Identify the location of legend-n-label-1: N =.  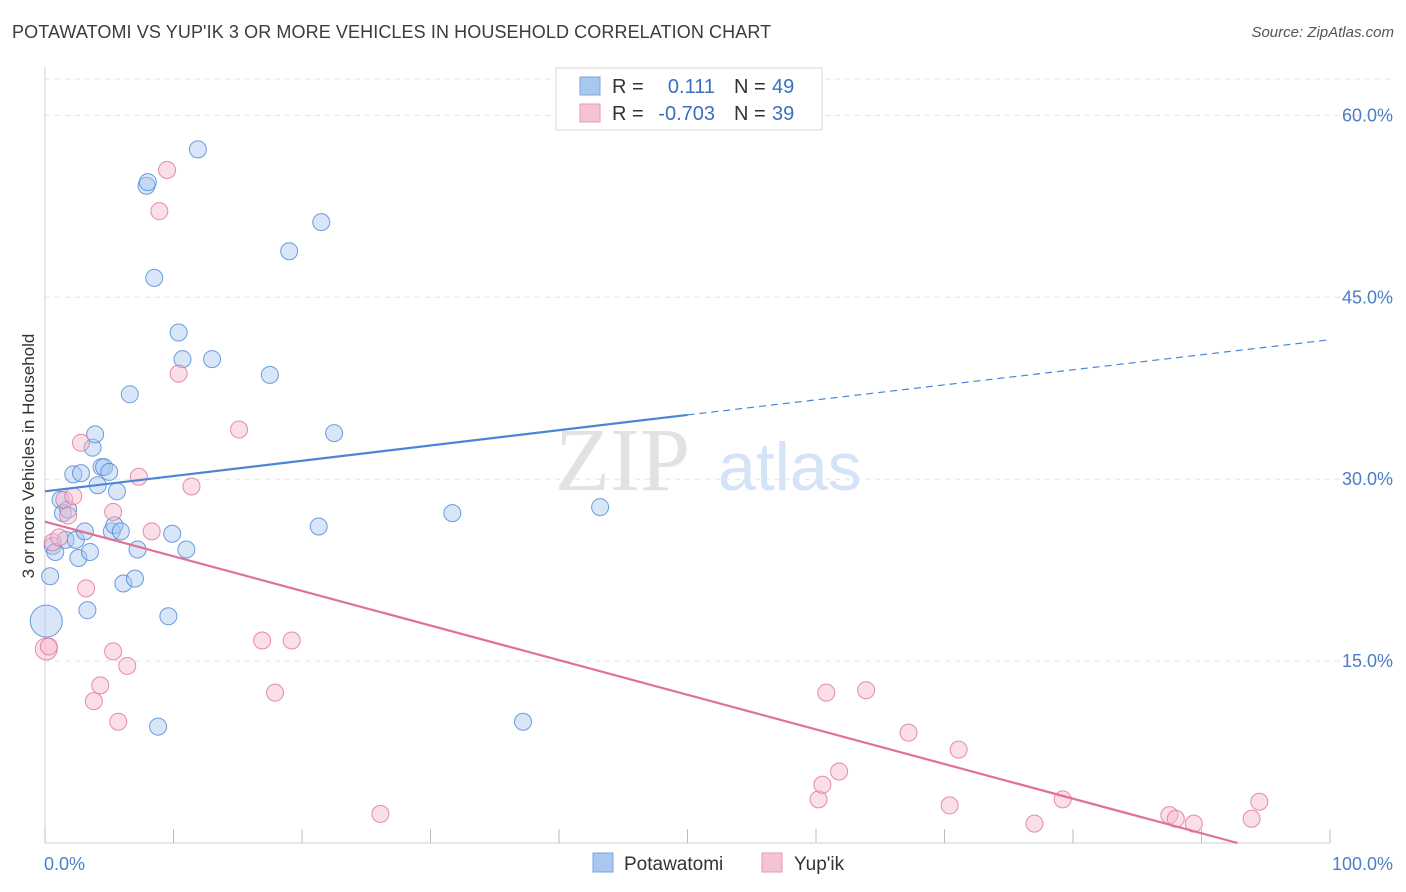
(750, 87).